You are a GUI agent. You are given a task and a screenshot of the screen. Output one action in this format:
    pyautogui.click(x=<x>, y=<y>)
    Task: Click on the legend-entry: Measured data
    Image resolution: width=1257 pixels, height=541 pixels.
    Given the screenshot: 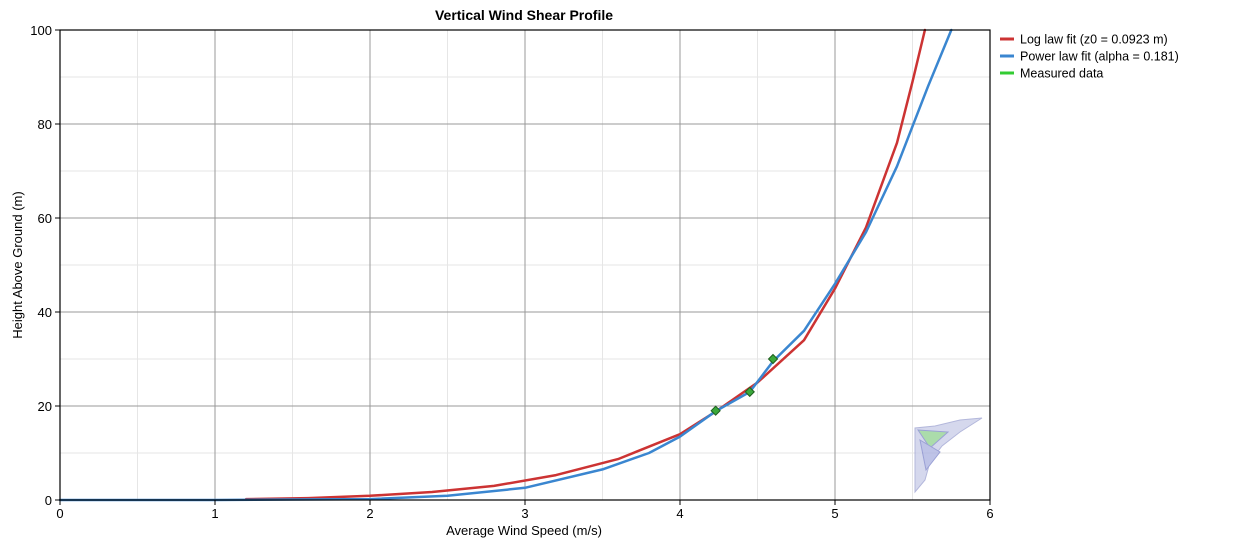 What is the action you would take?
    pyautogui.click(x=1061, y=74)
    